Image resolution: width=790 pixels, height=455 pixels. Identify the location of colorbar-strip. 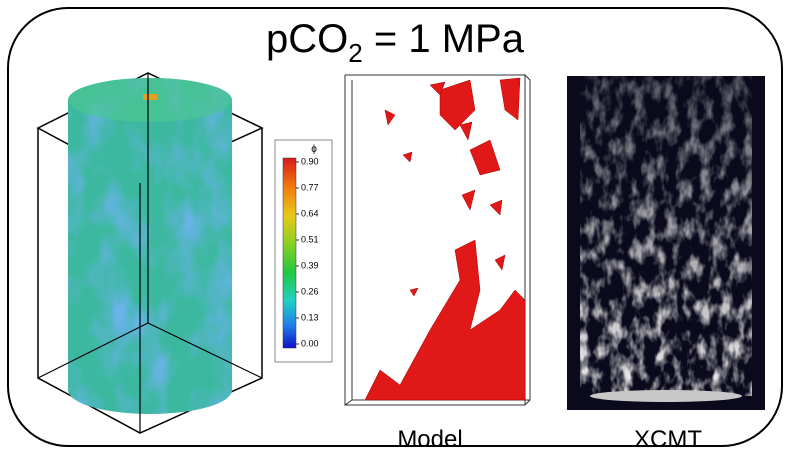
(289, 253).